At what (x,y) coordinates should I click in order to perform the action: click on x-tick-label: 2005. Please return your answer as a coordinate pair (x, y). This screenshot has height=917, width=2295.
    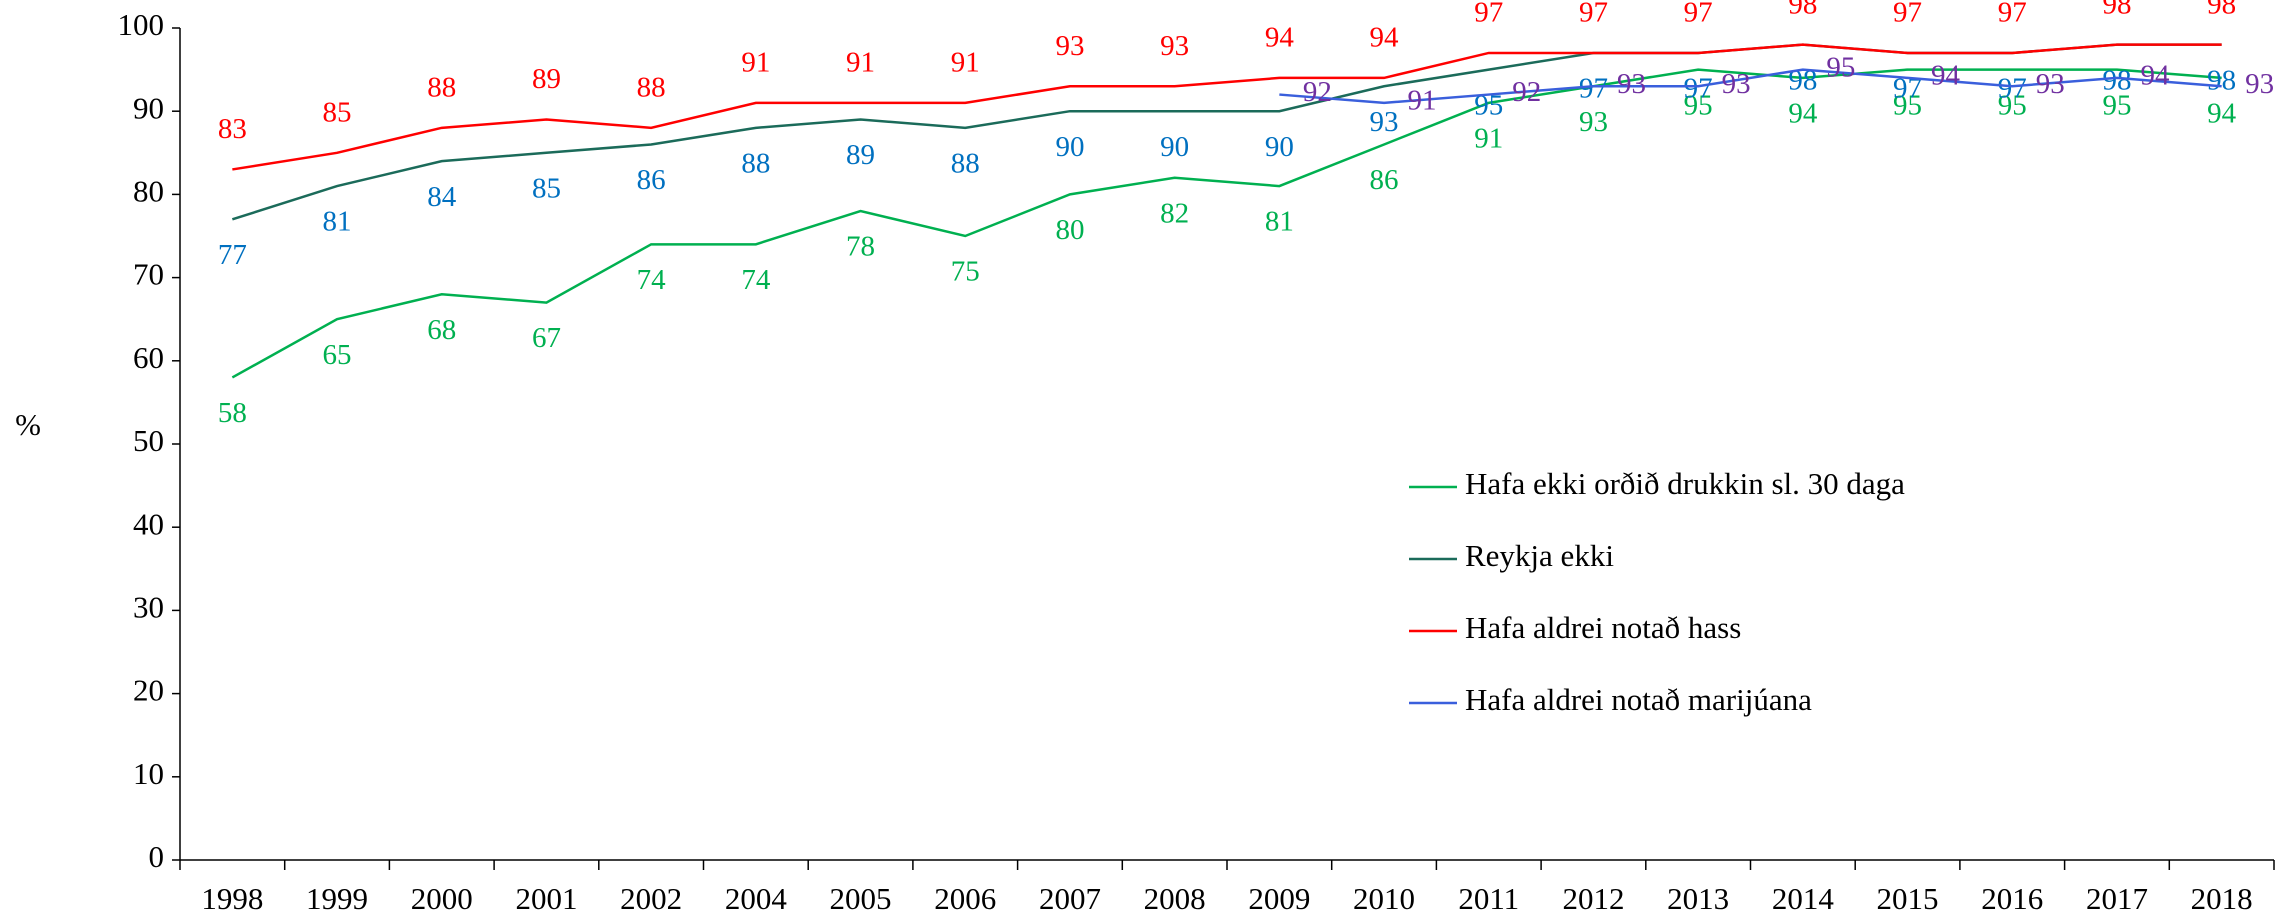
    Looking at the image, I should click on (861, 898).